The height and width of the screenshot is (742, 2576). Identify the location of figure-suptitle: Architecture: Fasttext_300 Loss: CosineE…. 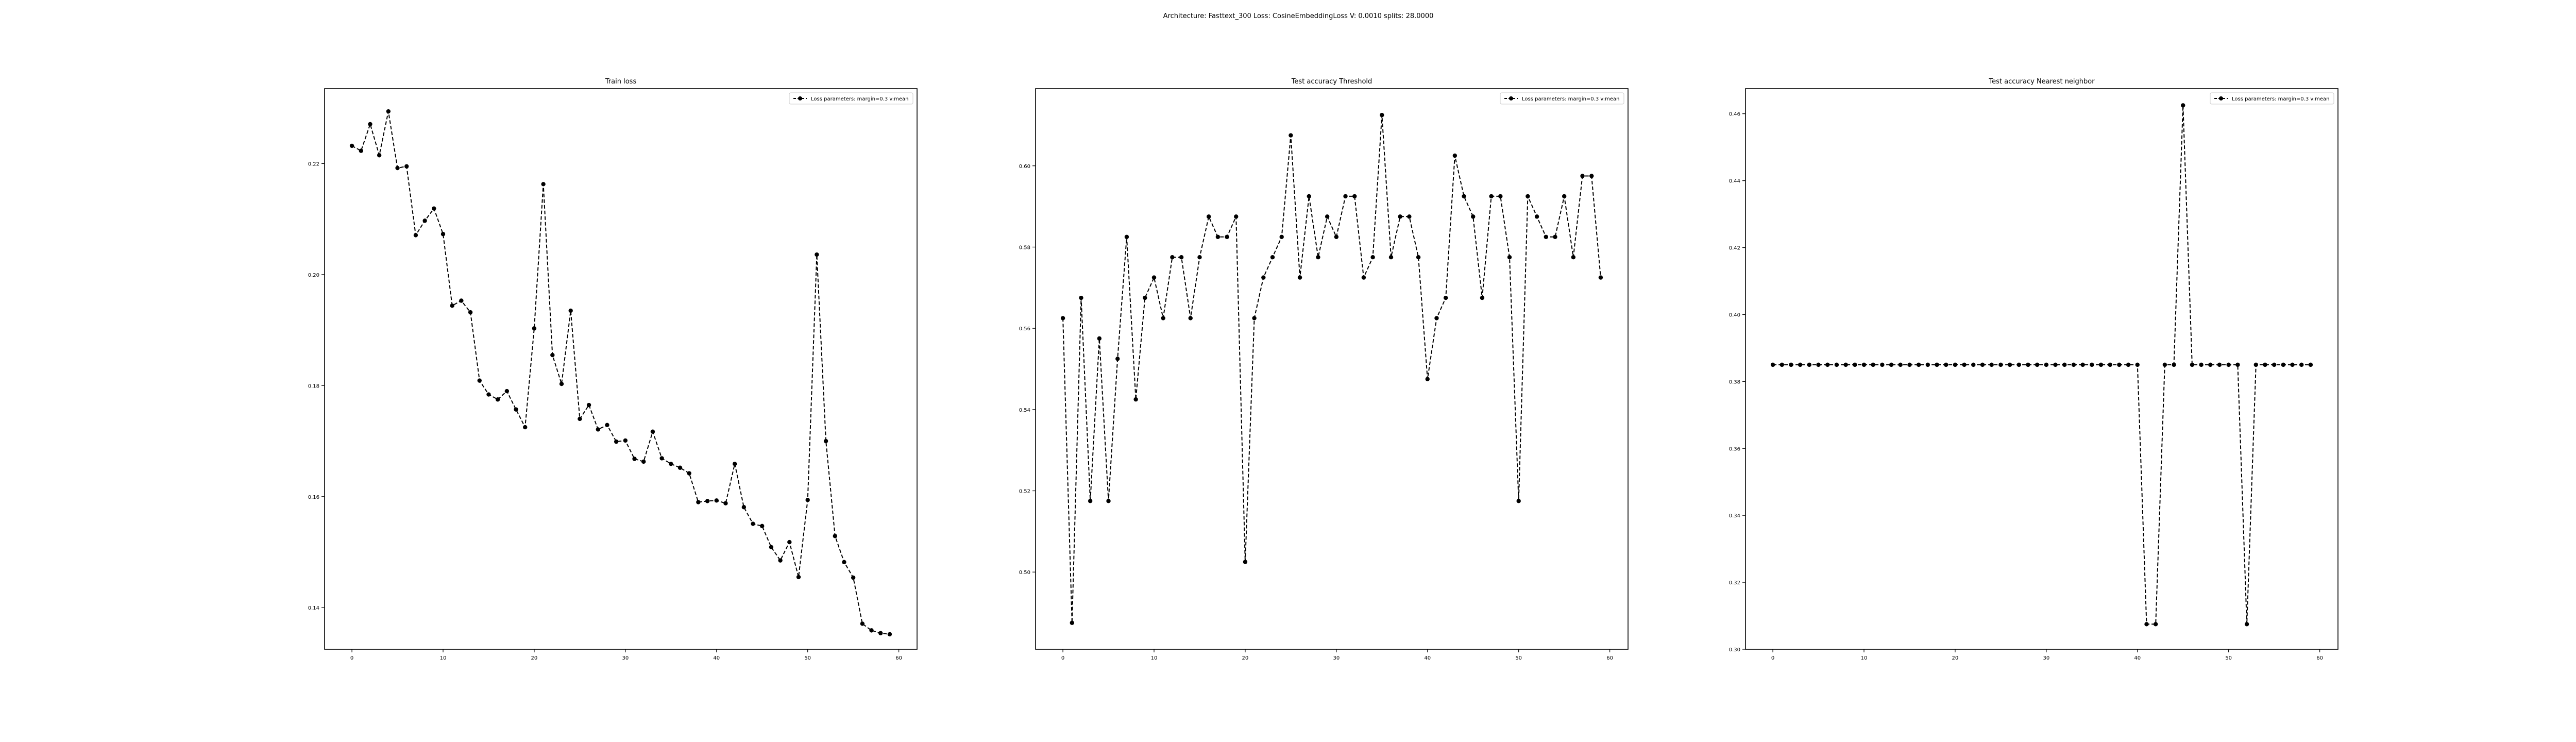
(1299, 16).